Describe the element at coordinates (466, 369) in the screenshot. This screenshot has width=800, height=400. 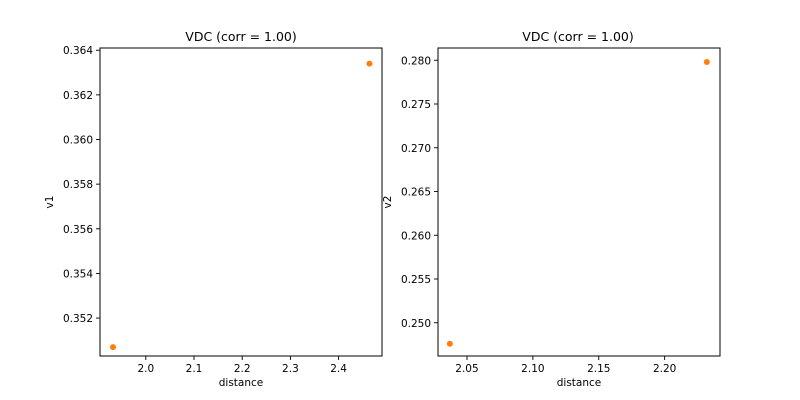
I see `x-tick-label: 2.05` at that location.